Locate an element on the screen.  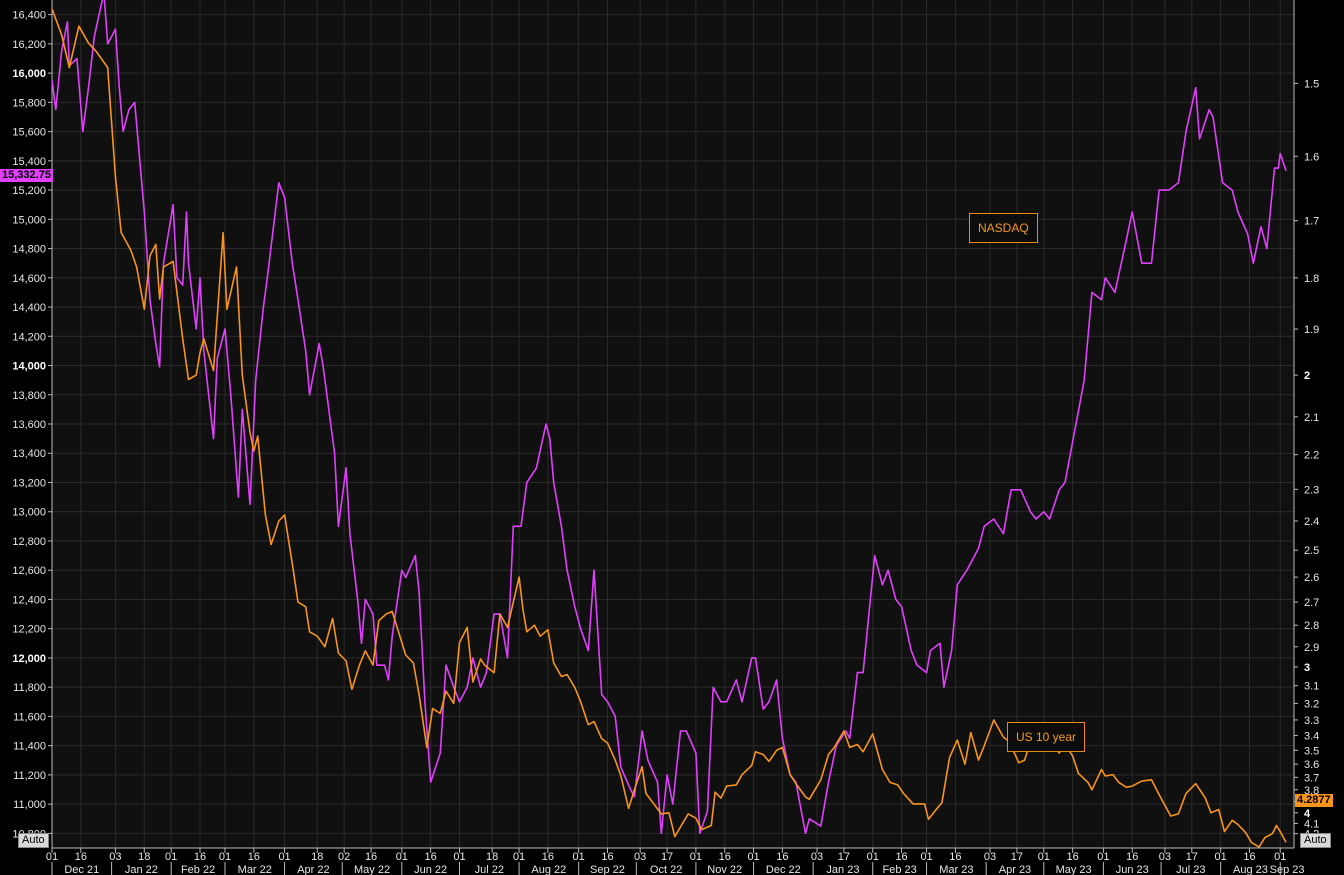
x-month-label: Apr 23 is located at coordinates (1015, 869).